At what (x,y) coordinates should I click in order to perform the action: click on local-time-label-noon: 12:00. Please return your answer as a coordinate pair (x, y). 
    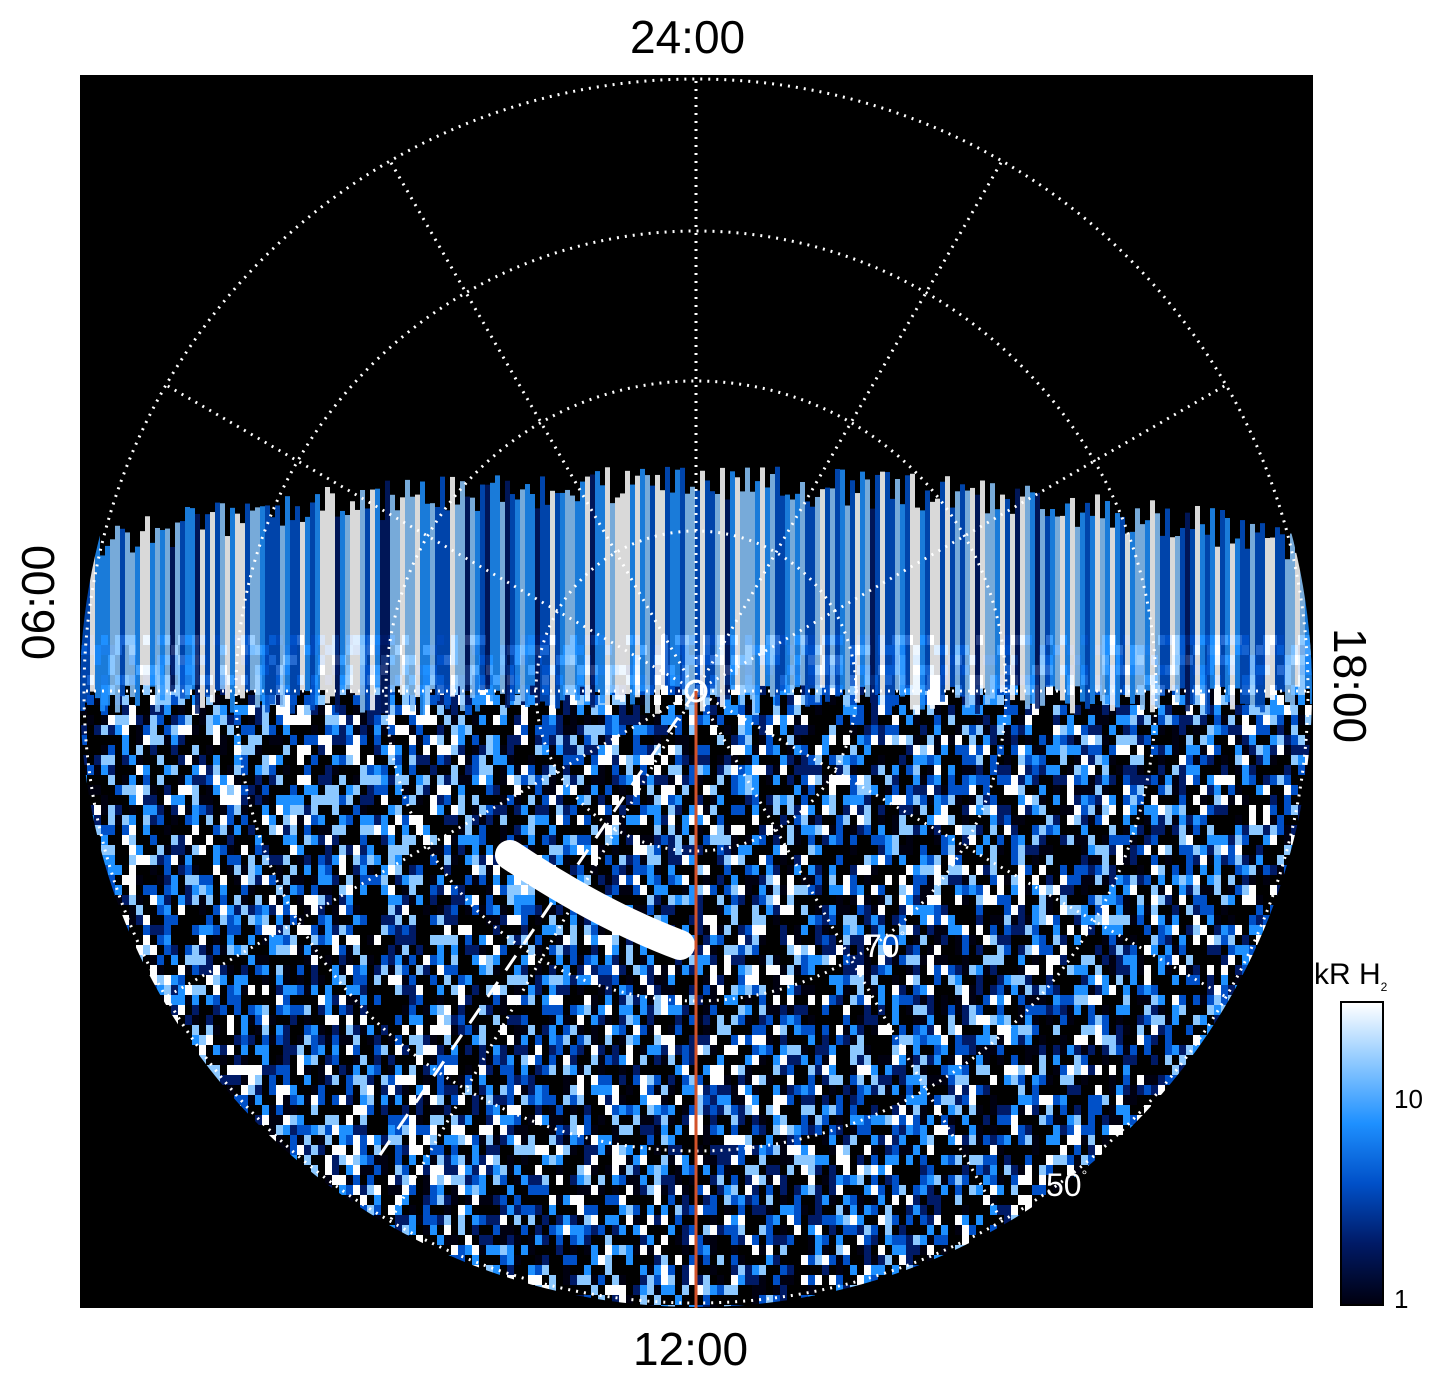
    Looking at the image, I should click on (691, 1349).